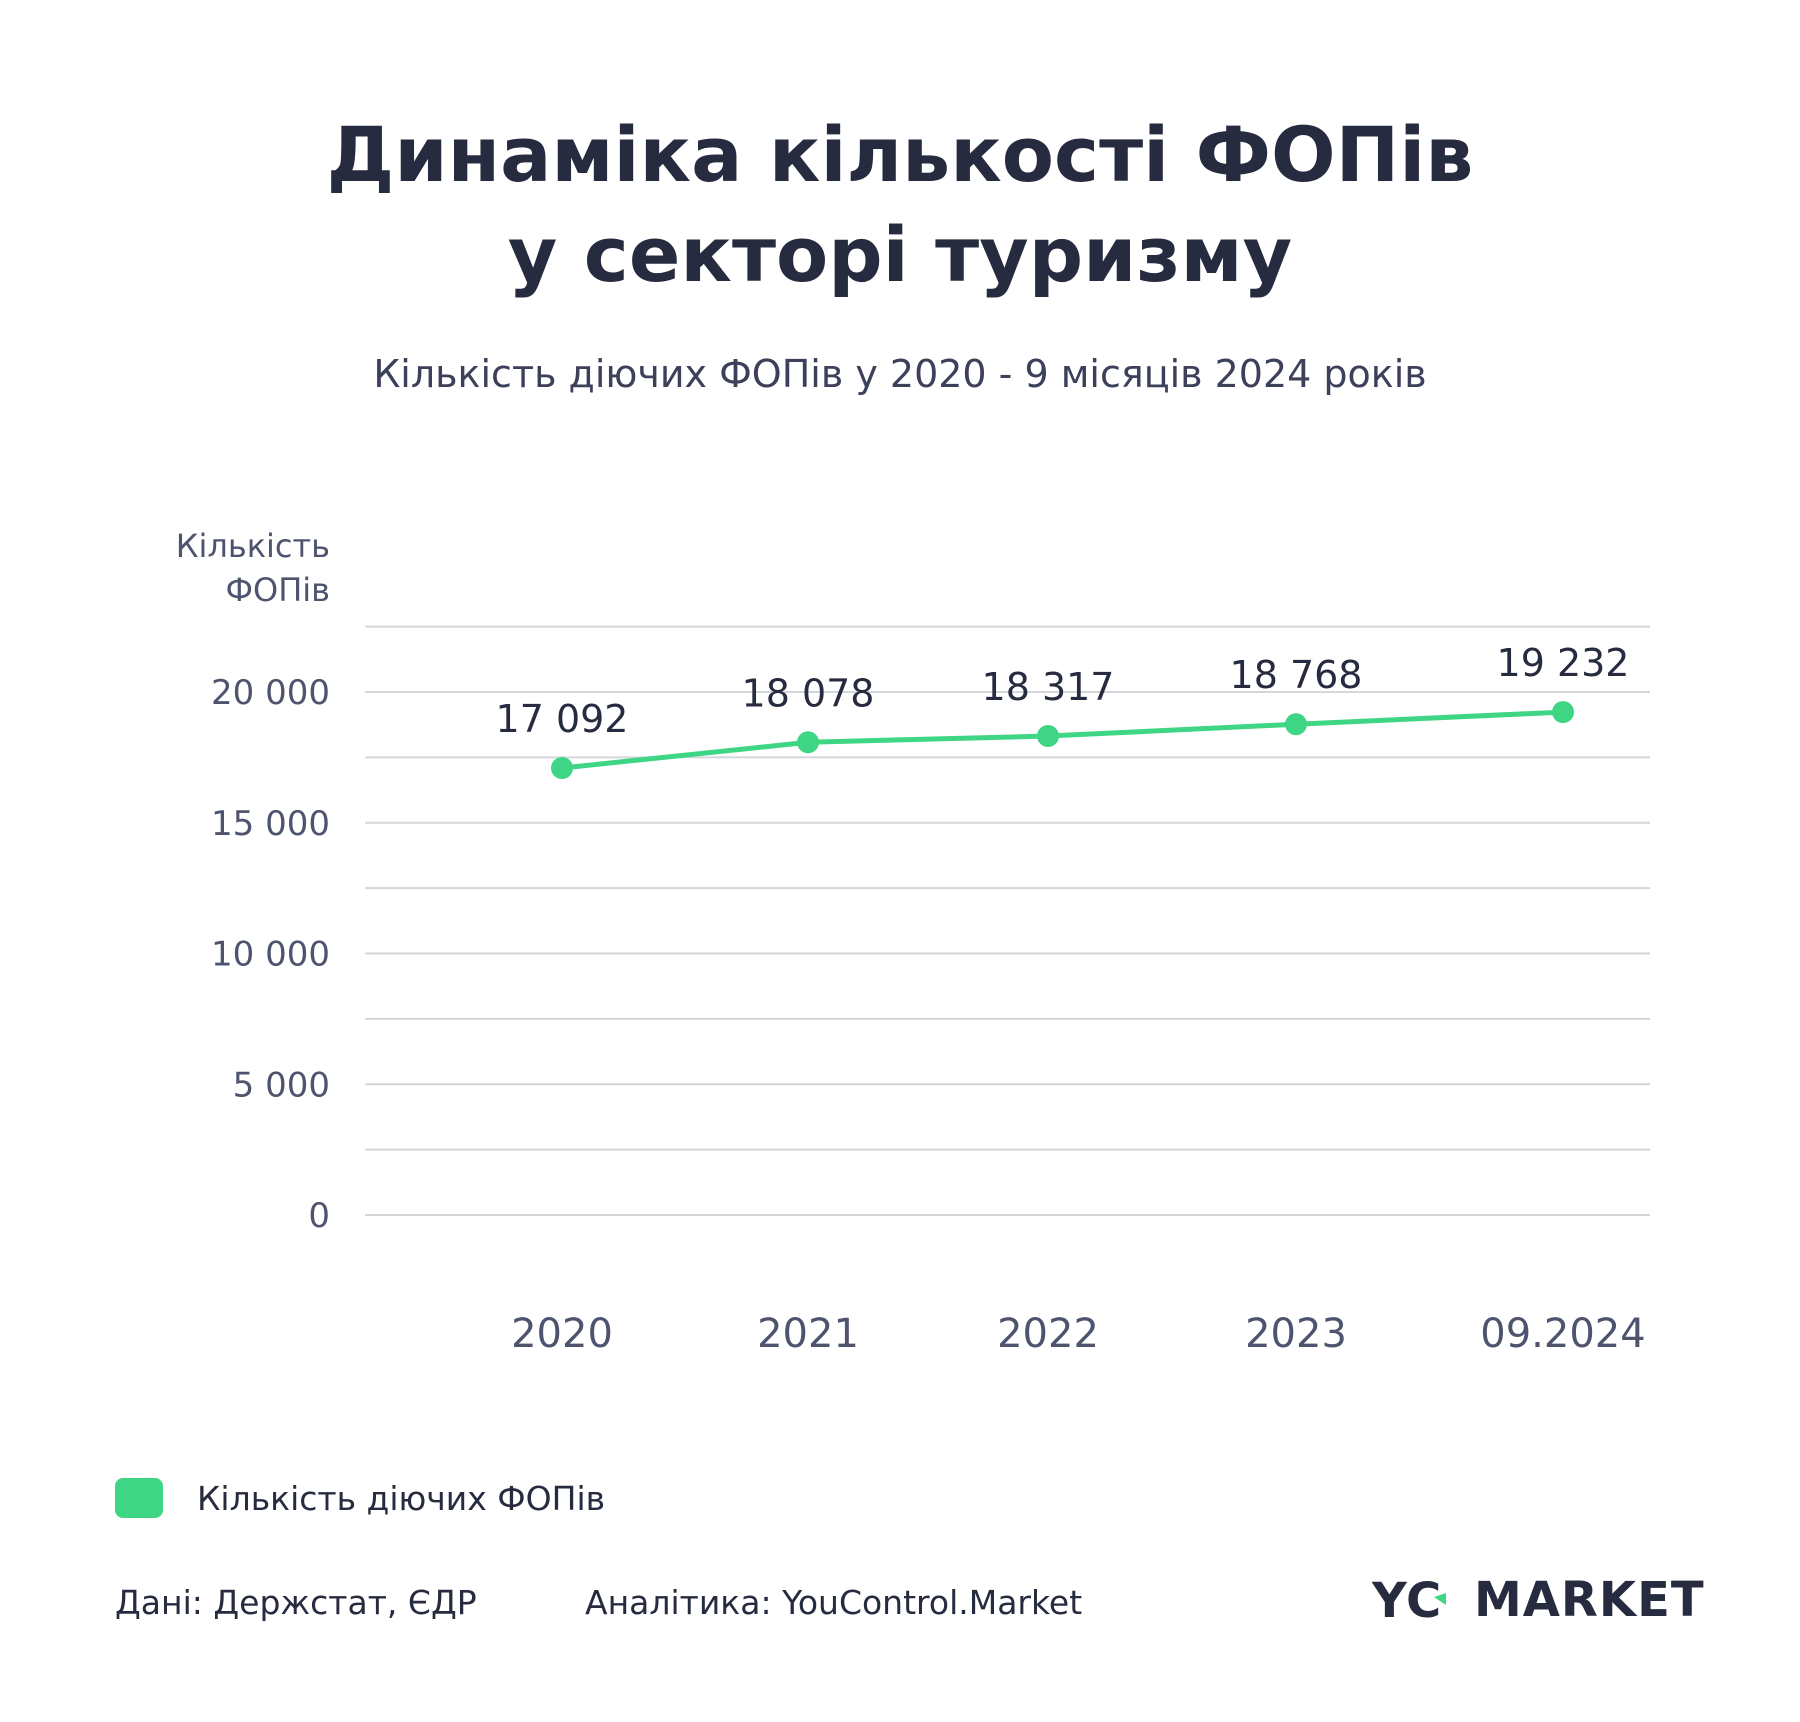 This screenshot has height=1722, width=1800. I want to click on x-tick-label: 2023, so click(1296, 1334).